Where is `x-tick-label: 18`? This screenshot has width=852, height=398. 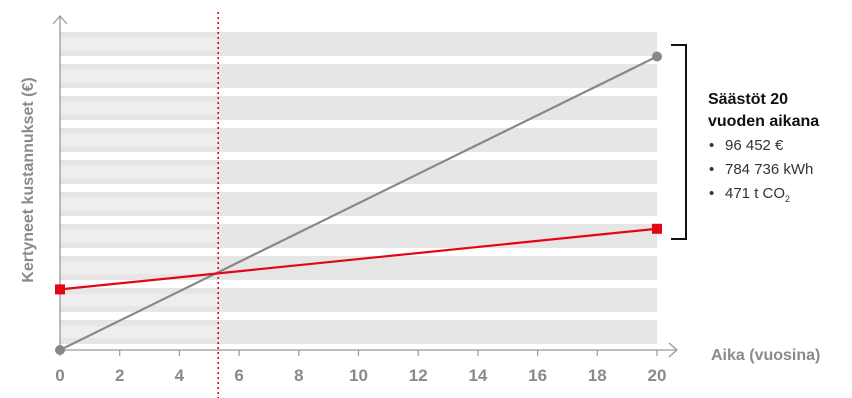 x-tick-label: 18 is located at coordinates (597, 375).